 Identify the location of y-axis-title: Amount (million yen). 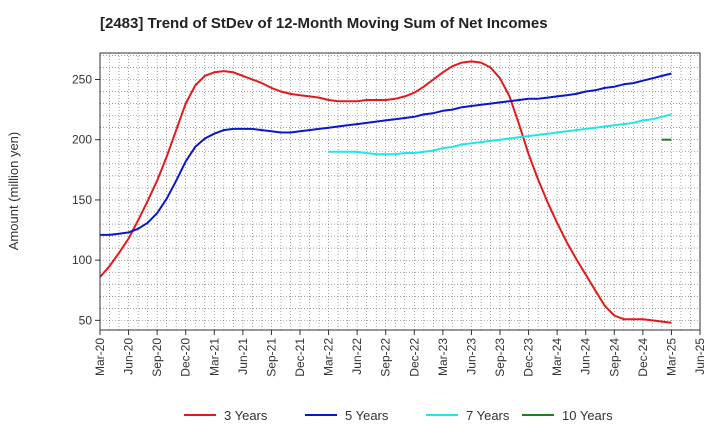
(13, 191).